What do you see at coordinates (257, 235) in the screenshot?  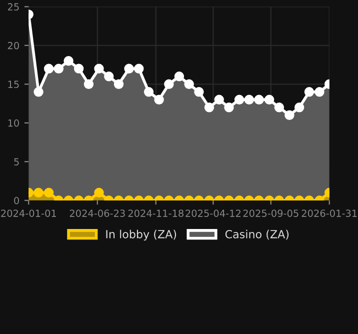 I see `legend-label: Casino (ZA)` at bounding box center [257, 235].